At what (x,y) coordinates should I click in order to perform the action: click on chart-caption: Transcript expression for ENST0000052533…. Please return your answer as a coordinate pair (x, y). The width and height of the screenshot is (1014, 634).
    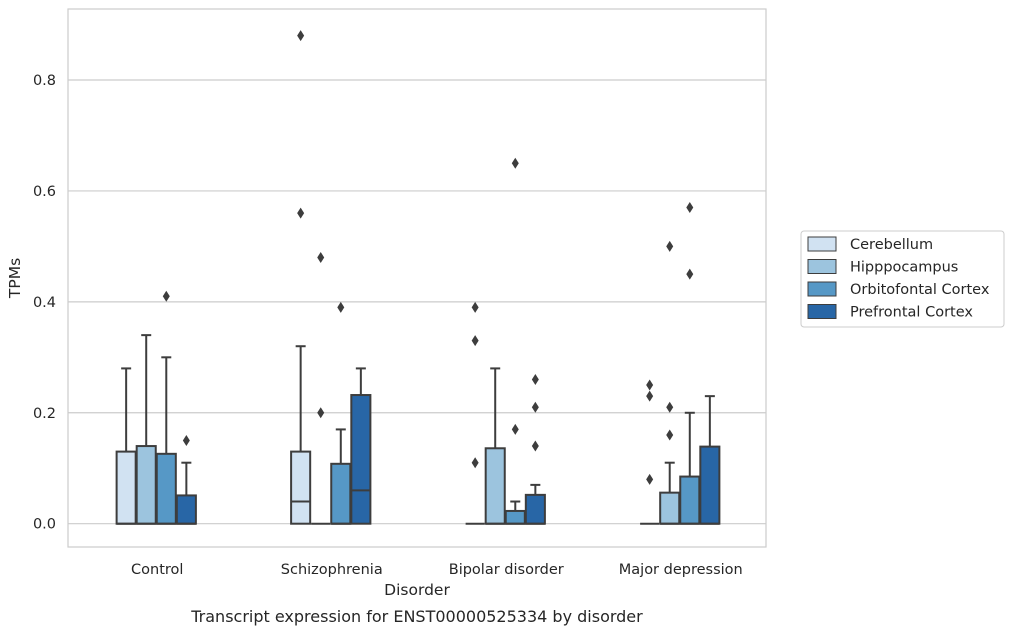
    Looking at the image, I should click on (416, 616).